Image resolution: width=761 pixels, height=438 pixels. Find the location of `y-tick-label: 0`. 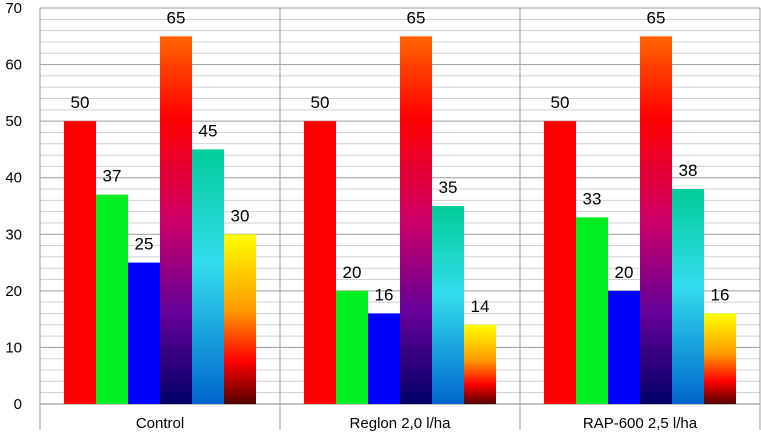

y-tick-label: 0 is located at coordinates (18, 404).